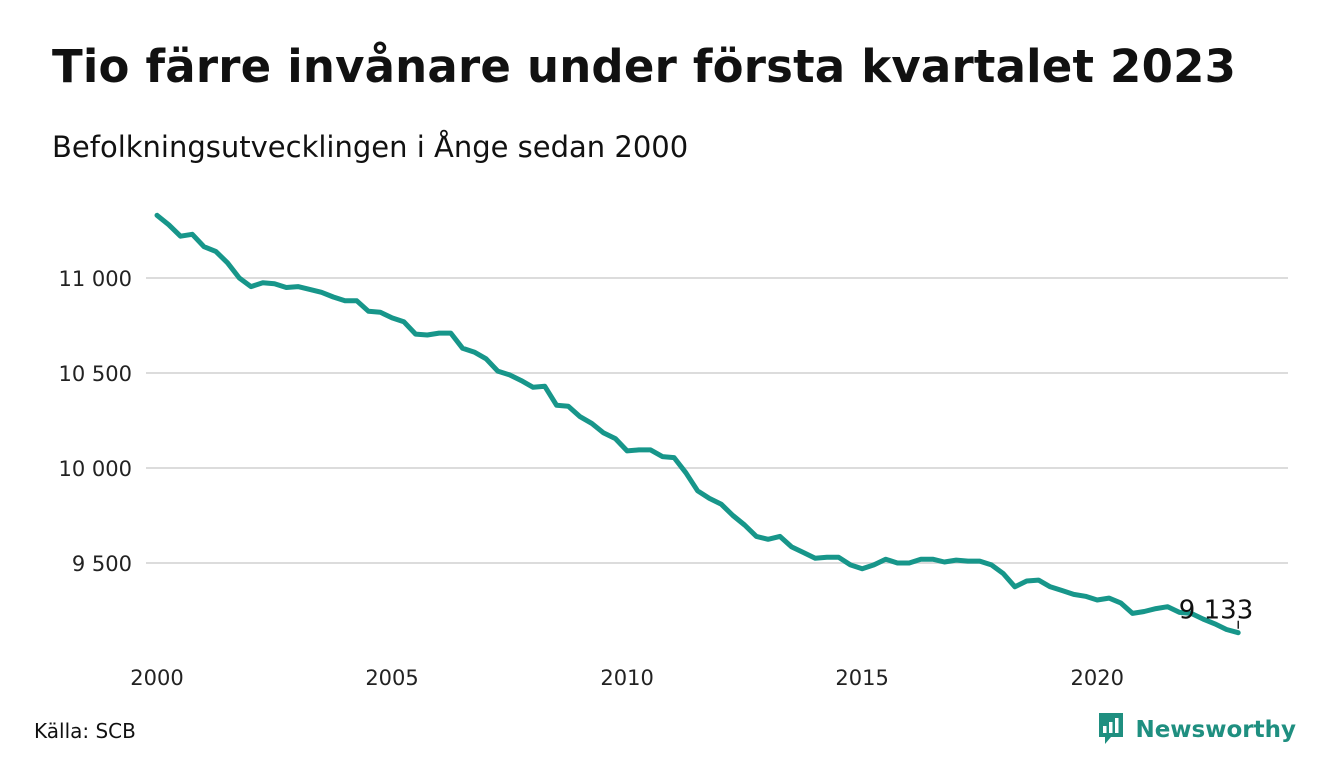  What do you see at coordinates (95, 374) in the screenshot?
I see `y-tick-label: 10 500` at bounding box center [95, 374].